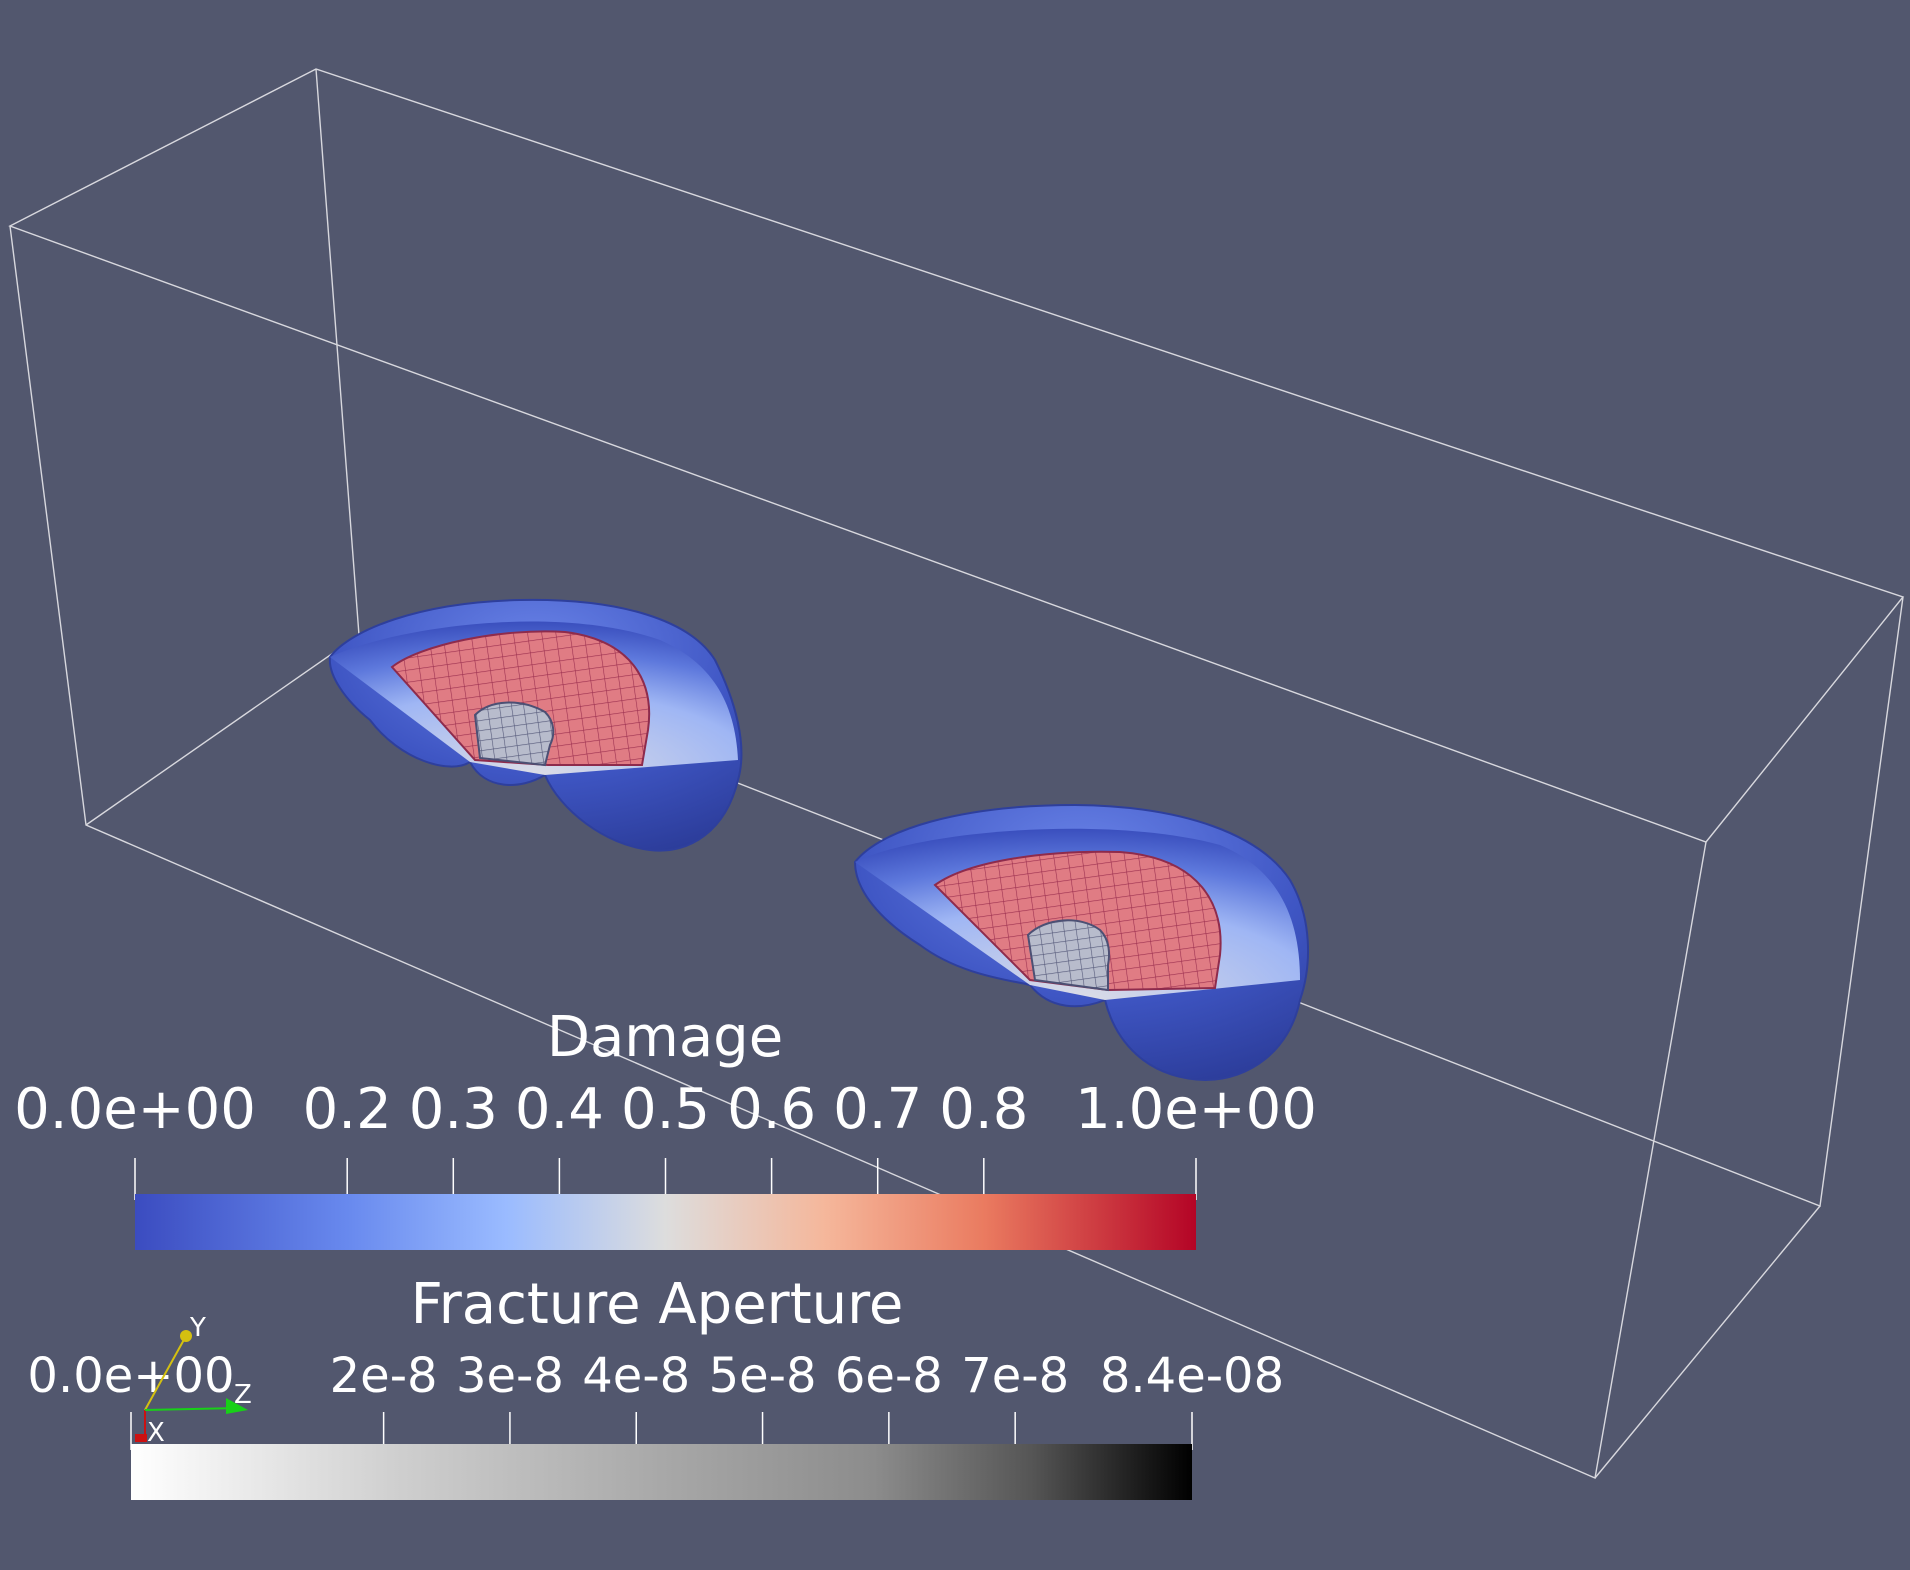 This screenshot has height=1570, width=1910. Describe the element at coordinates (1192, 1376) in the screenshot. I see `aperture-legend-tick-label: 8.4e-08` at that location.